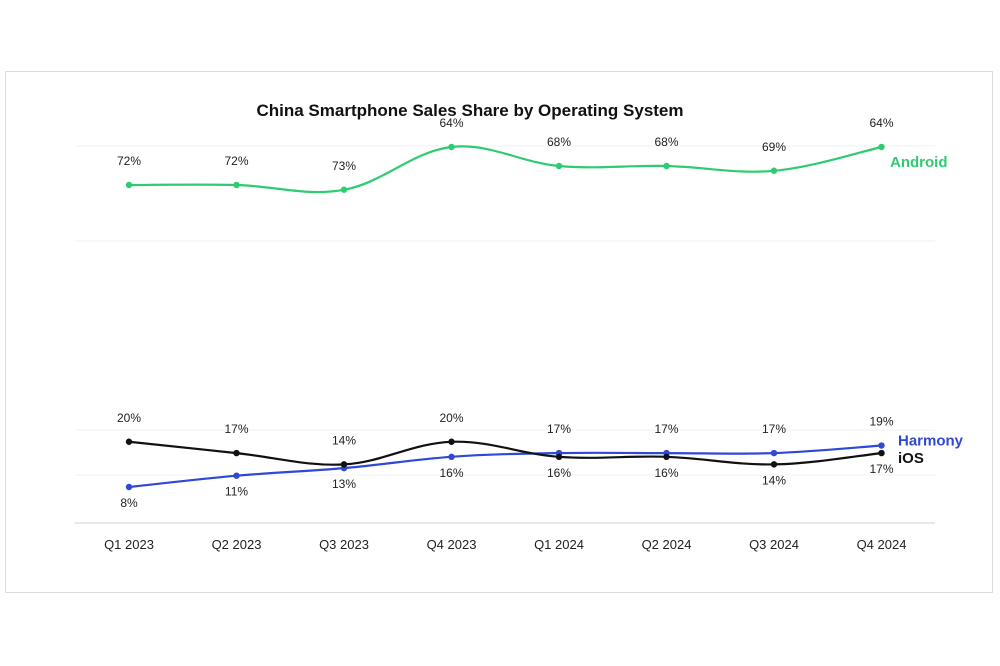  What do you see at coordinates (129, 544) in the screenshot?
I see `x-tick-label: Q1 2023` at bounding box center [129, 544].